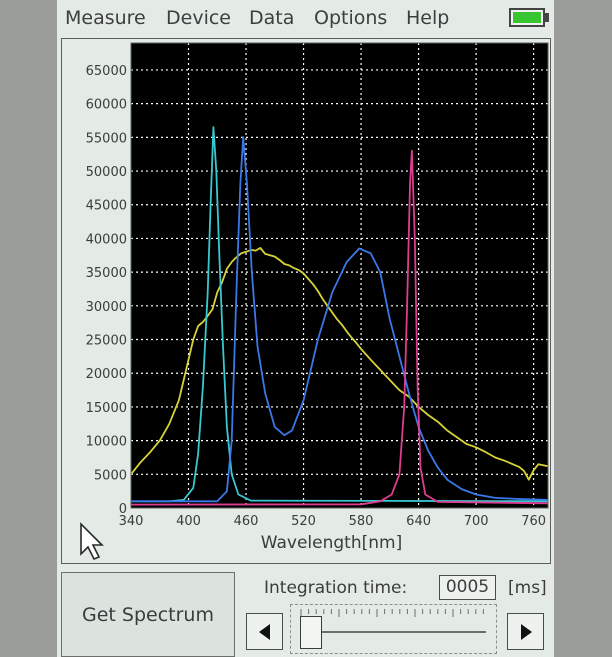 This screenshot has width=612, height=657. Describe the element at coordinates (106, 138) in the screenshot. I see `y-tick-label: 55000` at that location.